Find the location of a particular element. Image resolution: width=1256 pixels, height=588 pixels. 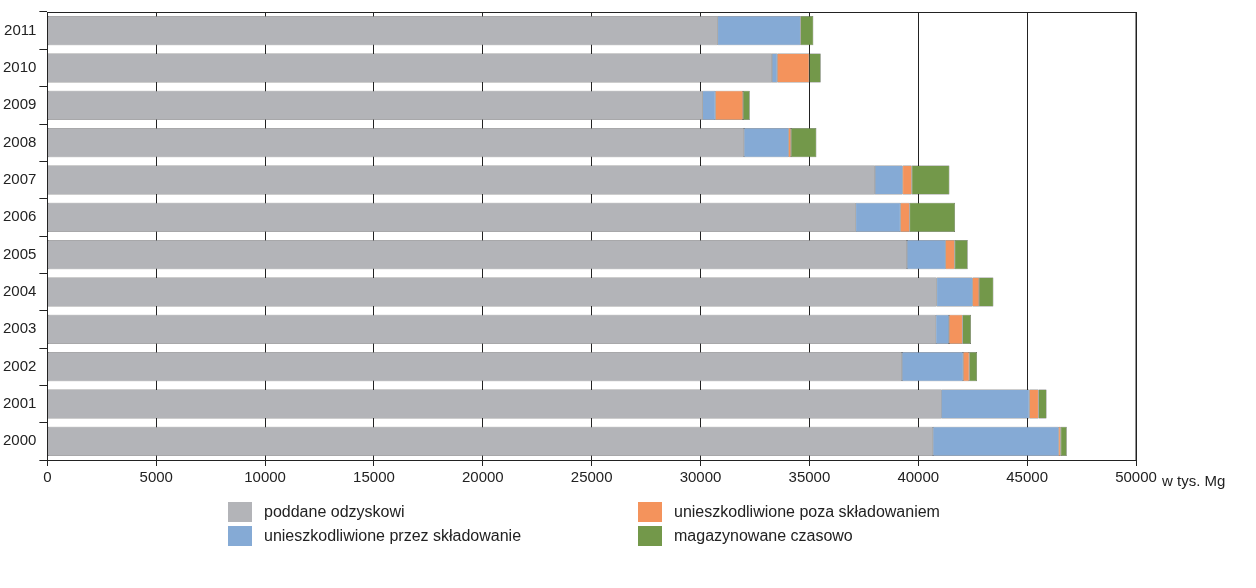

x-tick-label: 40000 is located at coordinates (918, 477).